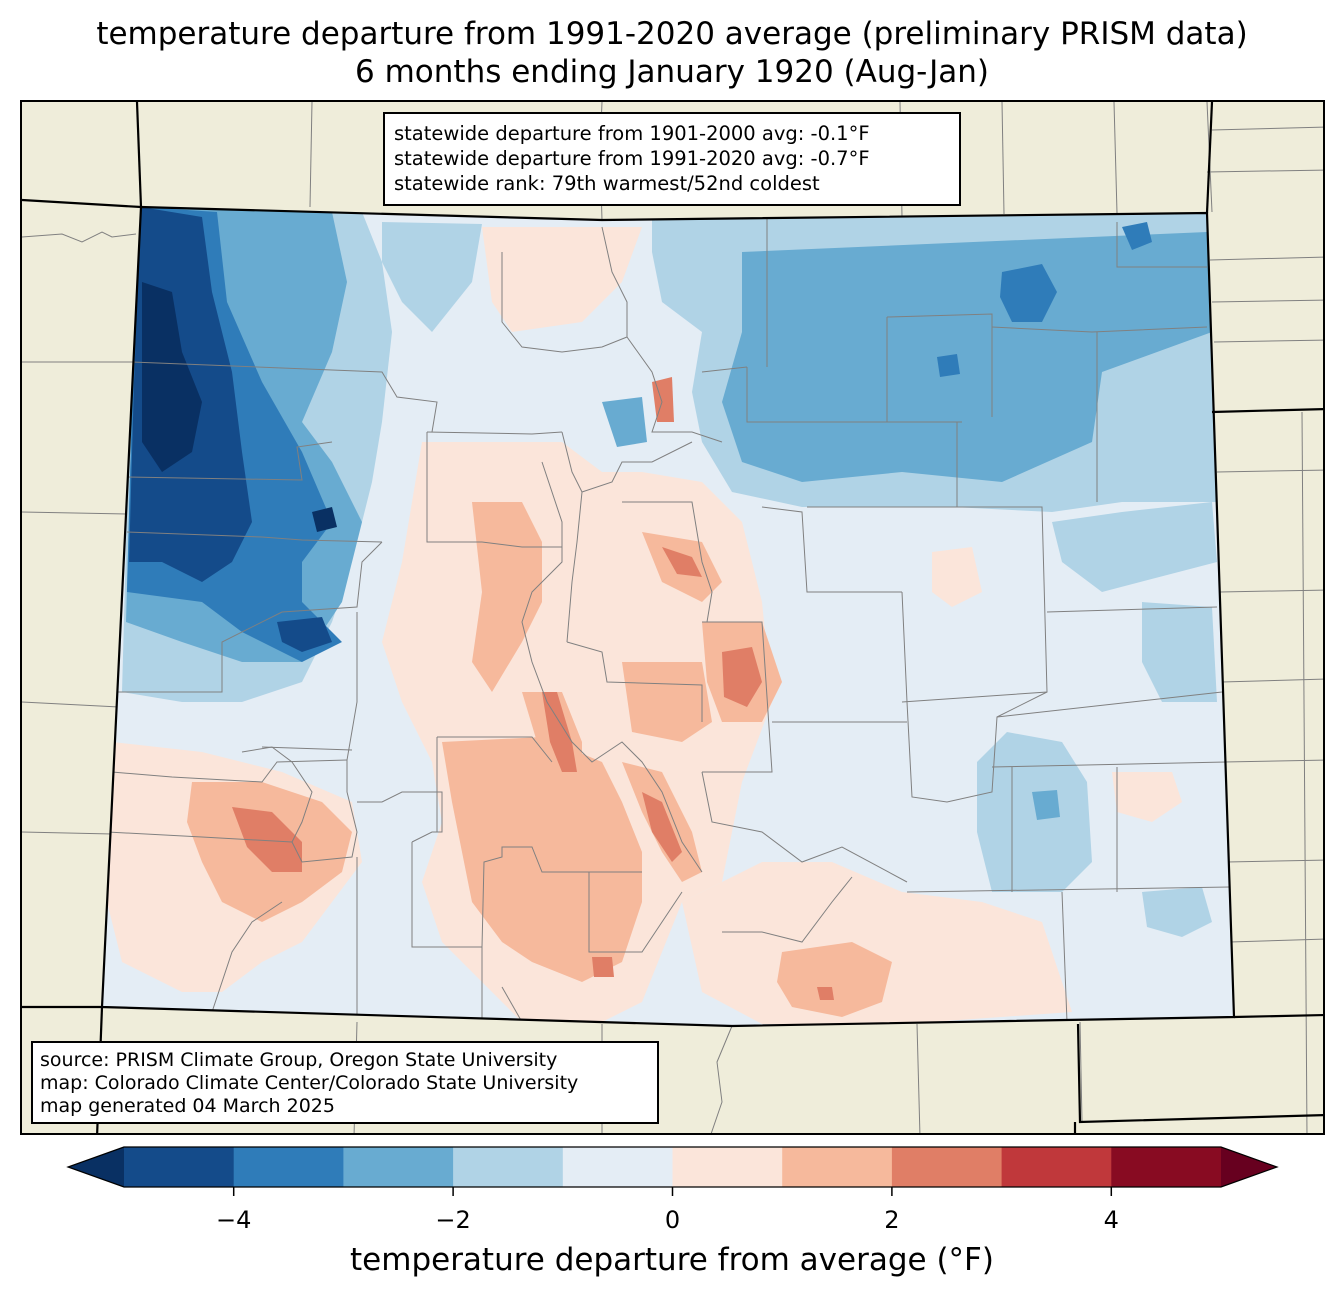  I want to click on colorbar, so click(672, 1171).